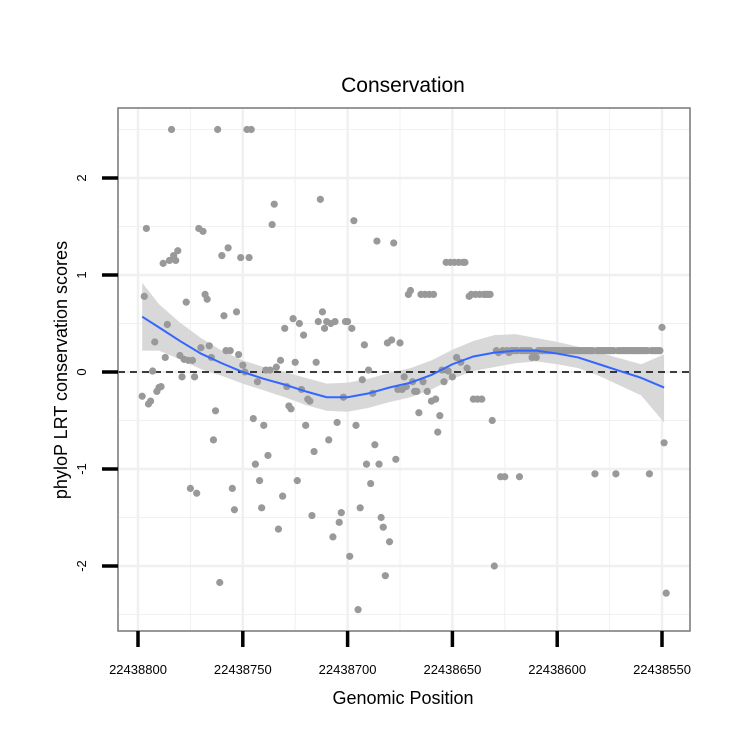  I want to click on smooth-line, so click(403, 357).